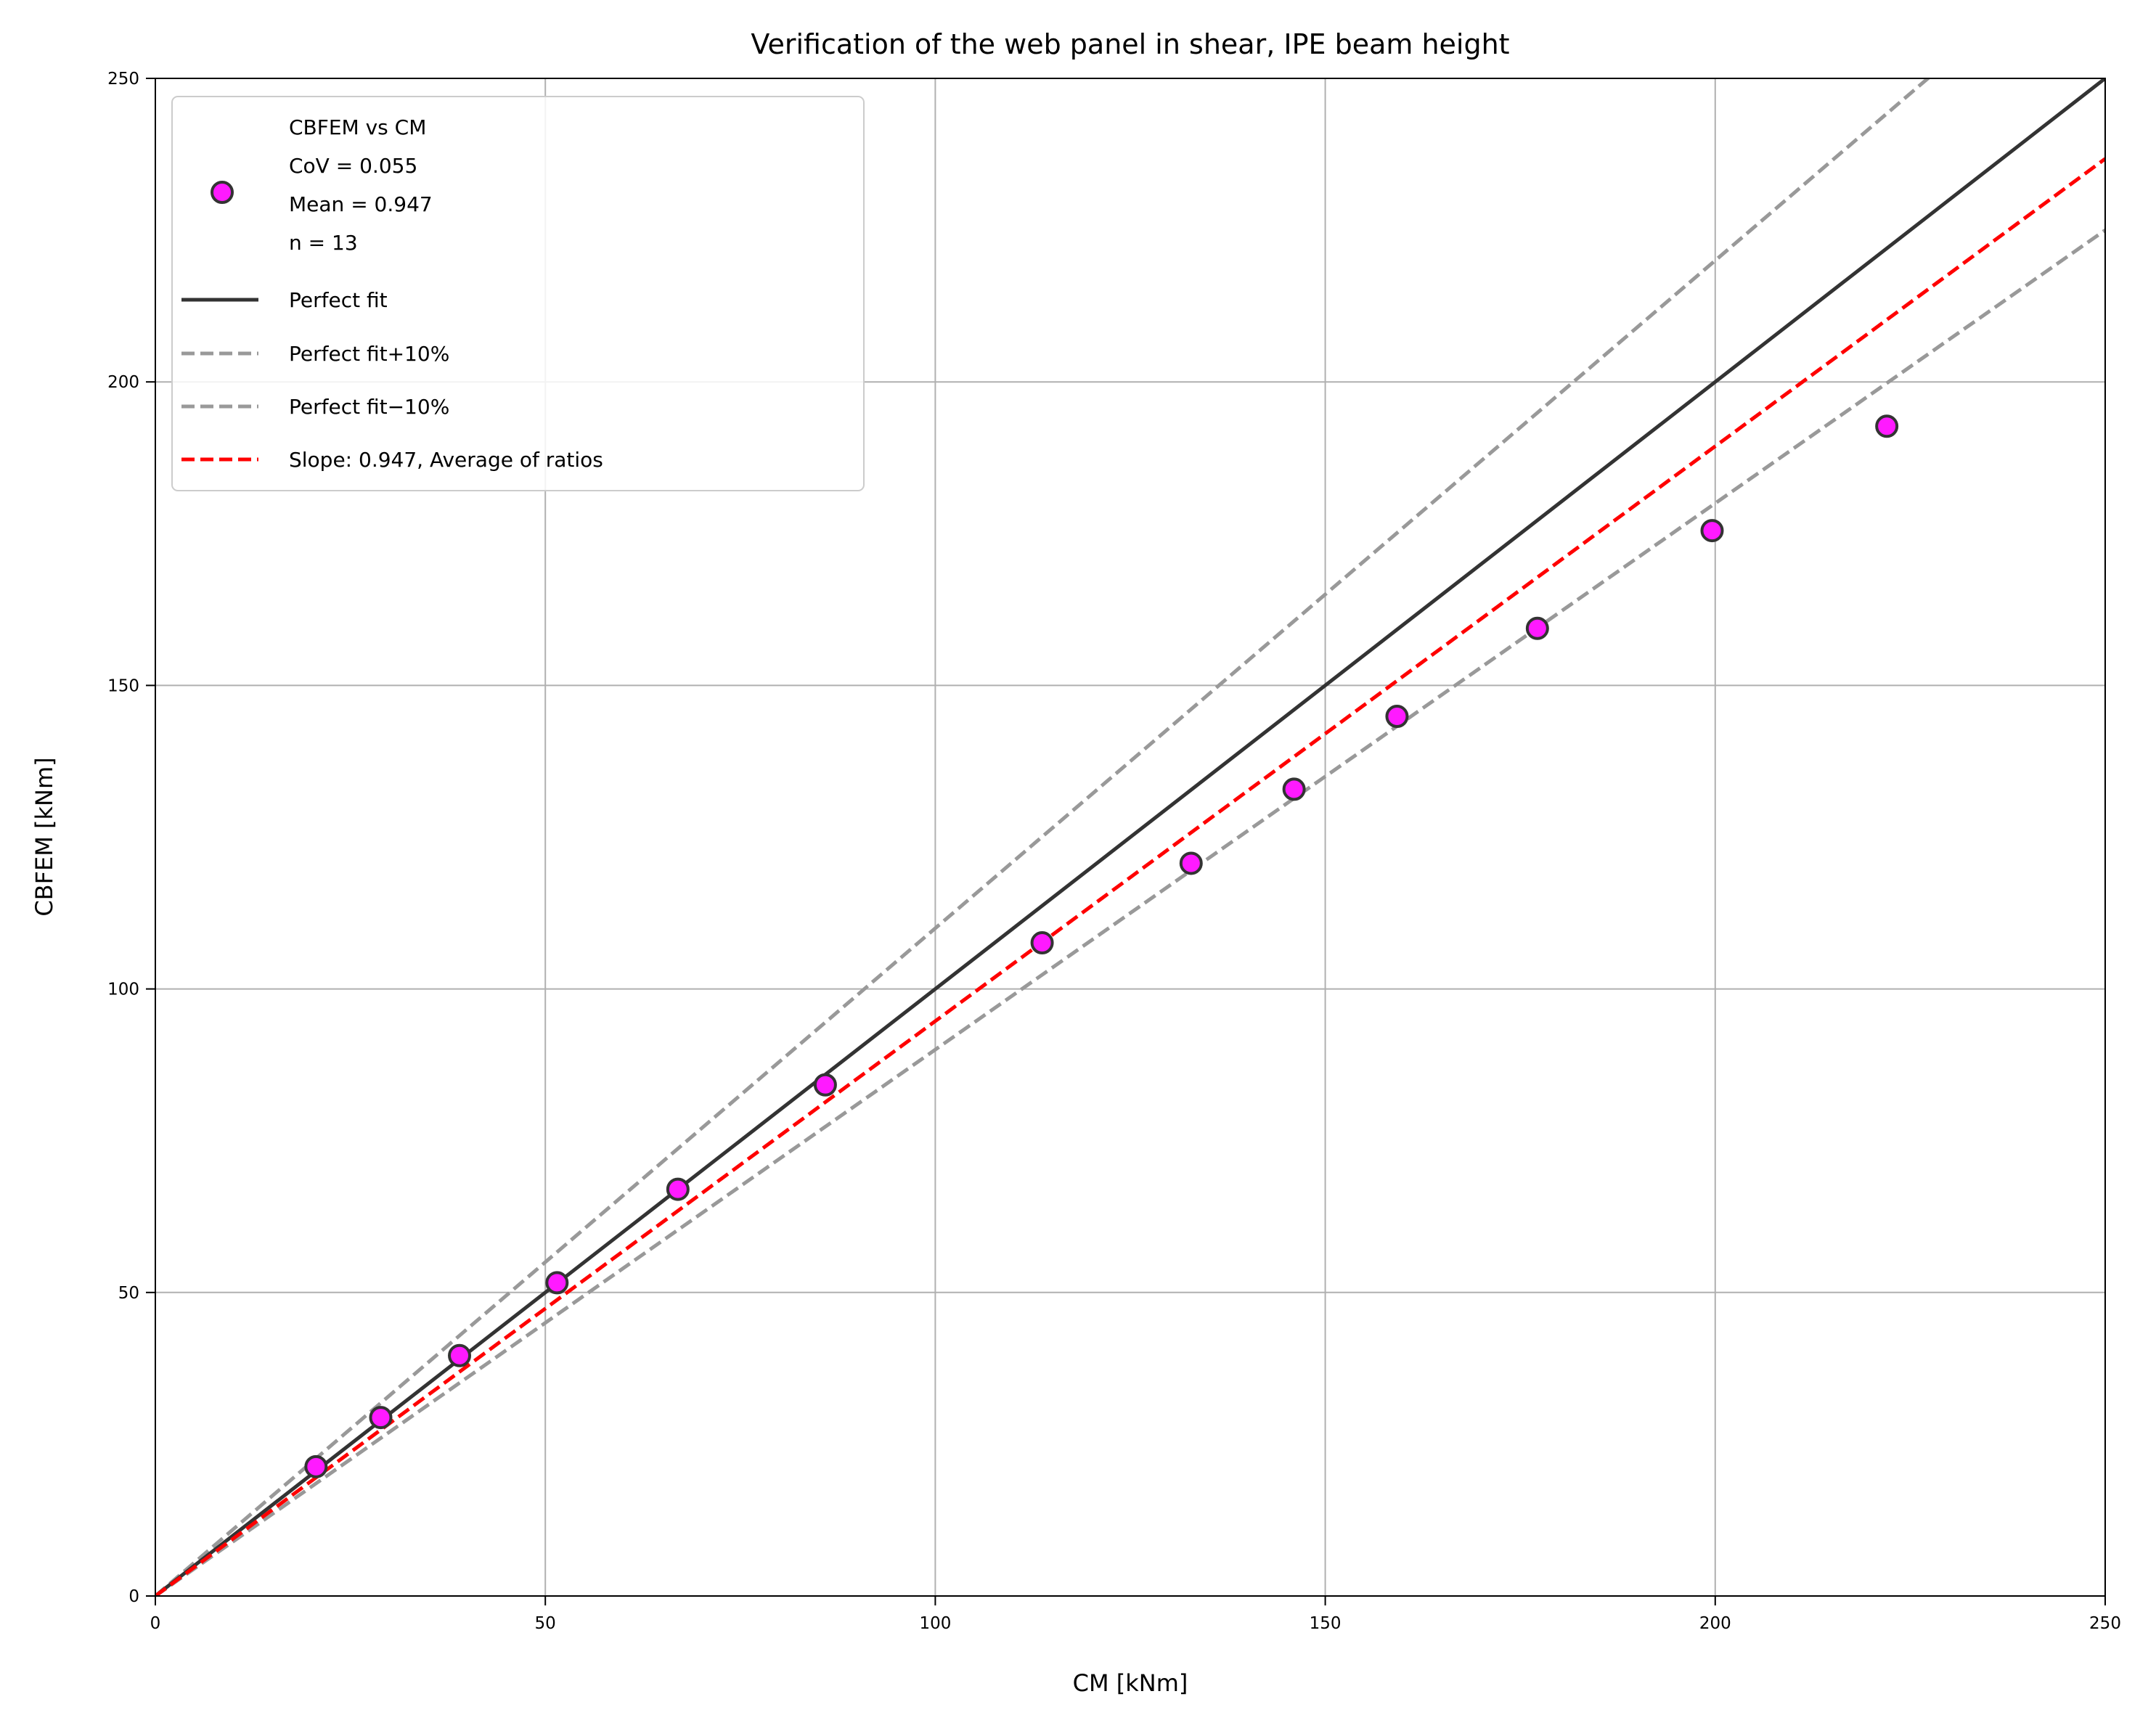 The height and width of the screenshot is (1723, 2156). What do you see at coordinates (123, 990) in the screenshot?
I see `y-tick-label: 100` at bounding box center [123, 990].